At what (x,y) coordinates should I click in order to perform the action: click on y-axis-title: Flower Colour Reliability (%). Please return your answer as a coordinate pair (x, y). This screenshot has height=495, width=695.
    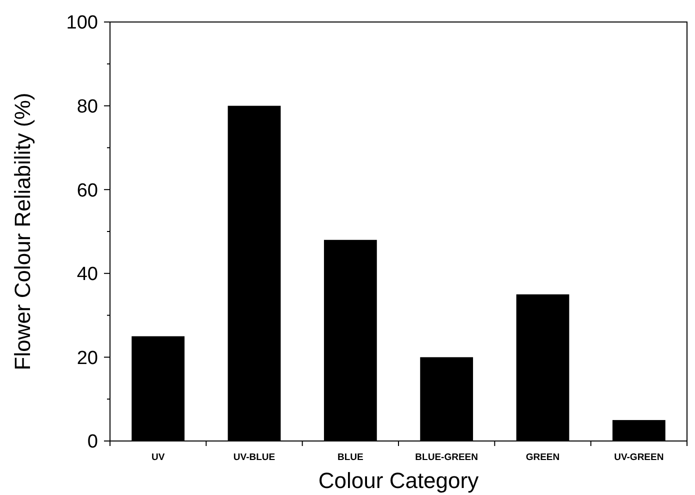
    Looking at the image, I should click on (22, 231).